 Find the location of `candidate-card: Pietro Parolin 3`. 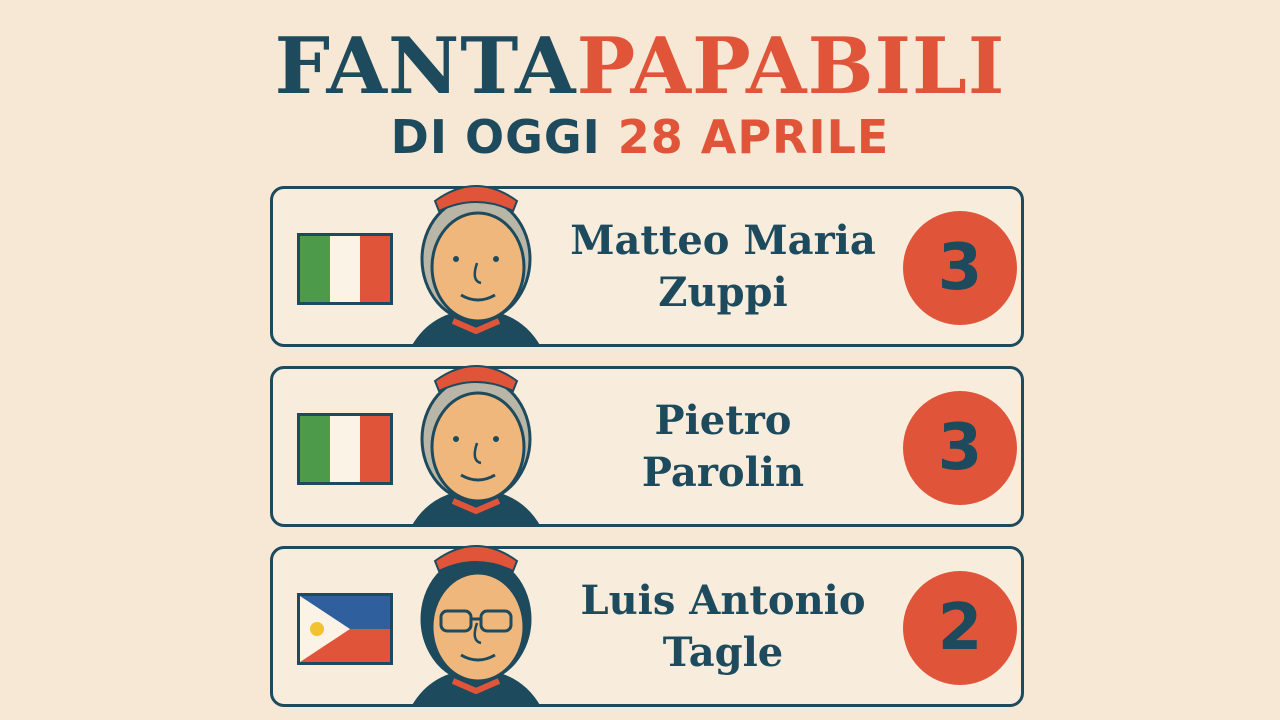

candidate-card: Pietro Parolin 3 is located at coordinates (647, 446).